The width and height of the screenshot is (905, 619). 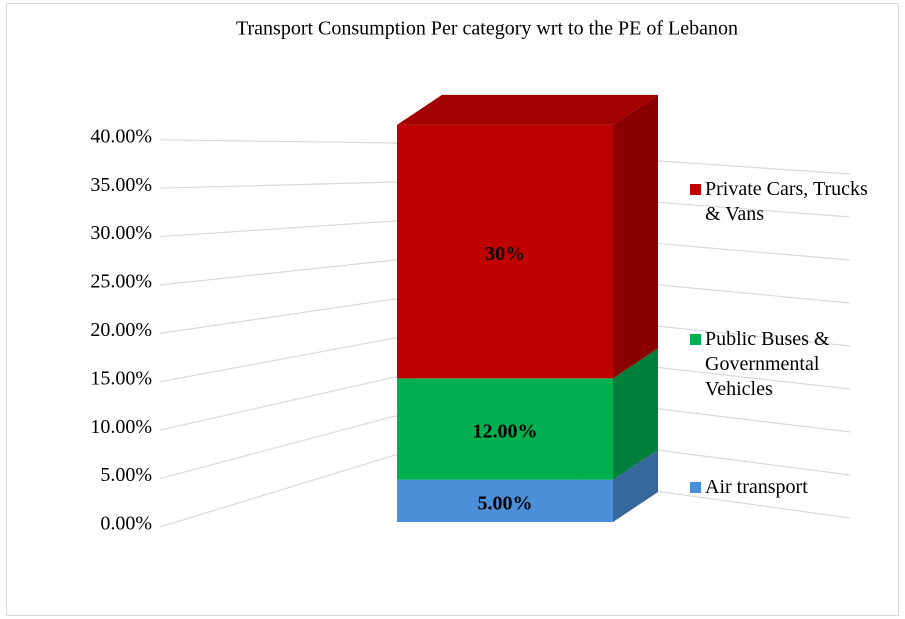 I want to click on y-tick-label: 10.00%, so click(x=121, y=427).